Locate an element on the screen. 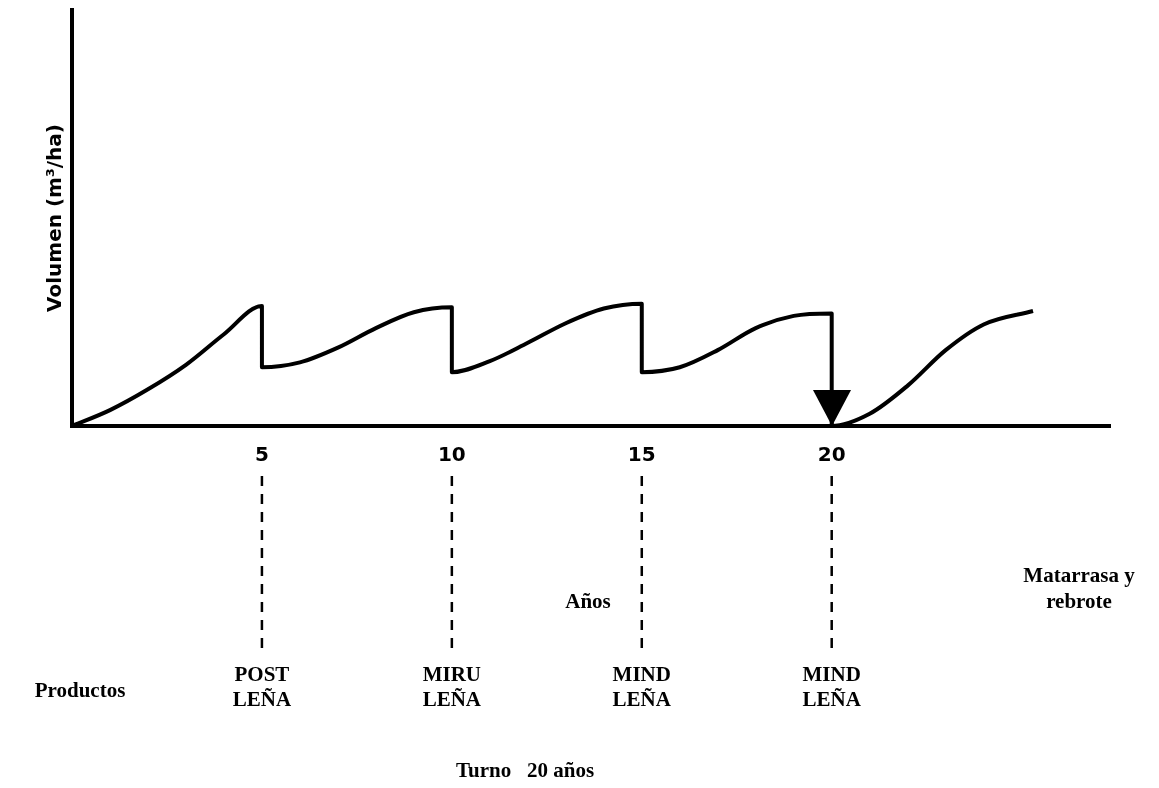 The height and width of the screenshot is (788, 1159). text: Años is located at coordinates (588, 601).